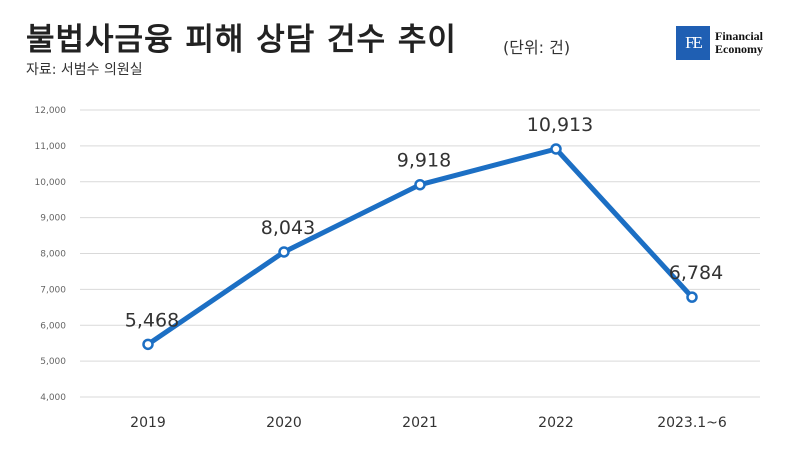 Image resolution: width=800 pixels, height=450 pixels. What do you see at coordinates (537, 47) in the screenshot?
I see `unit-label: (단위: 건)` at bounding box center [537, 47].